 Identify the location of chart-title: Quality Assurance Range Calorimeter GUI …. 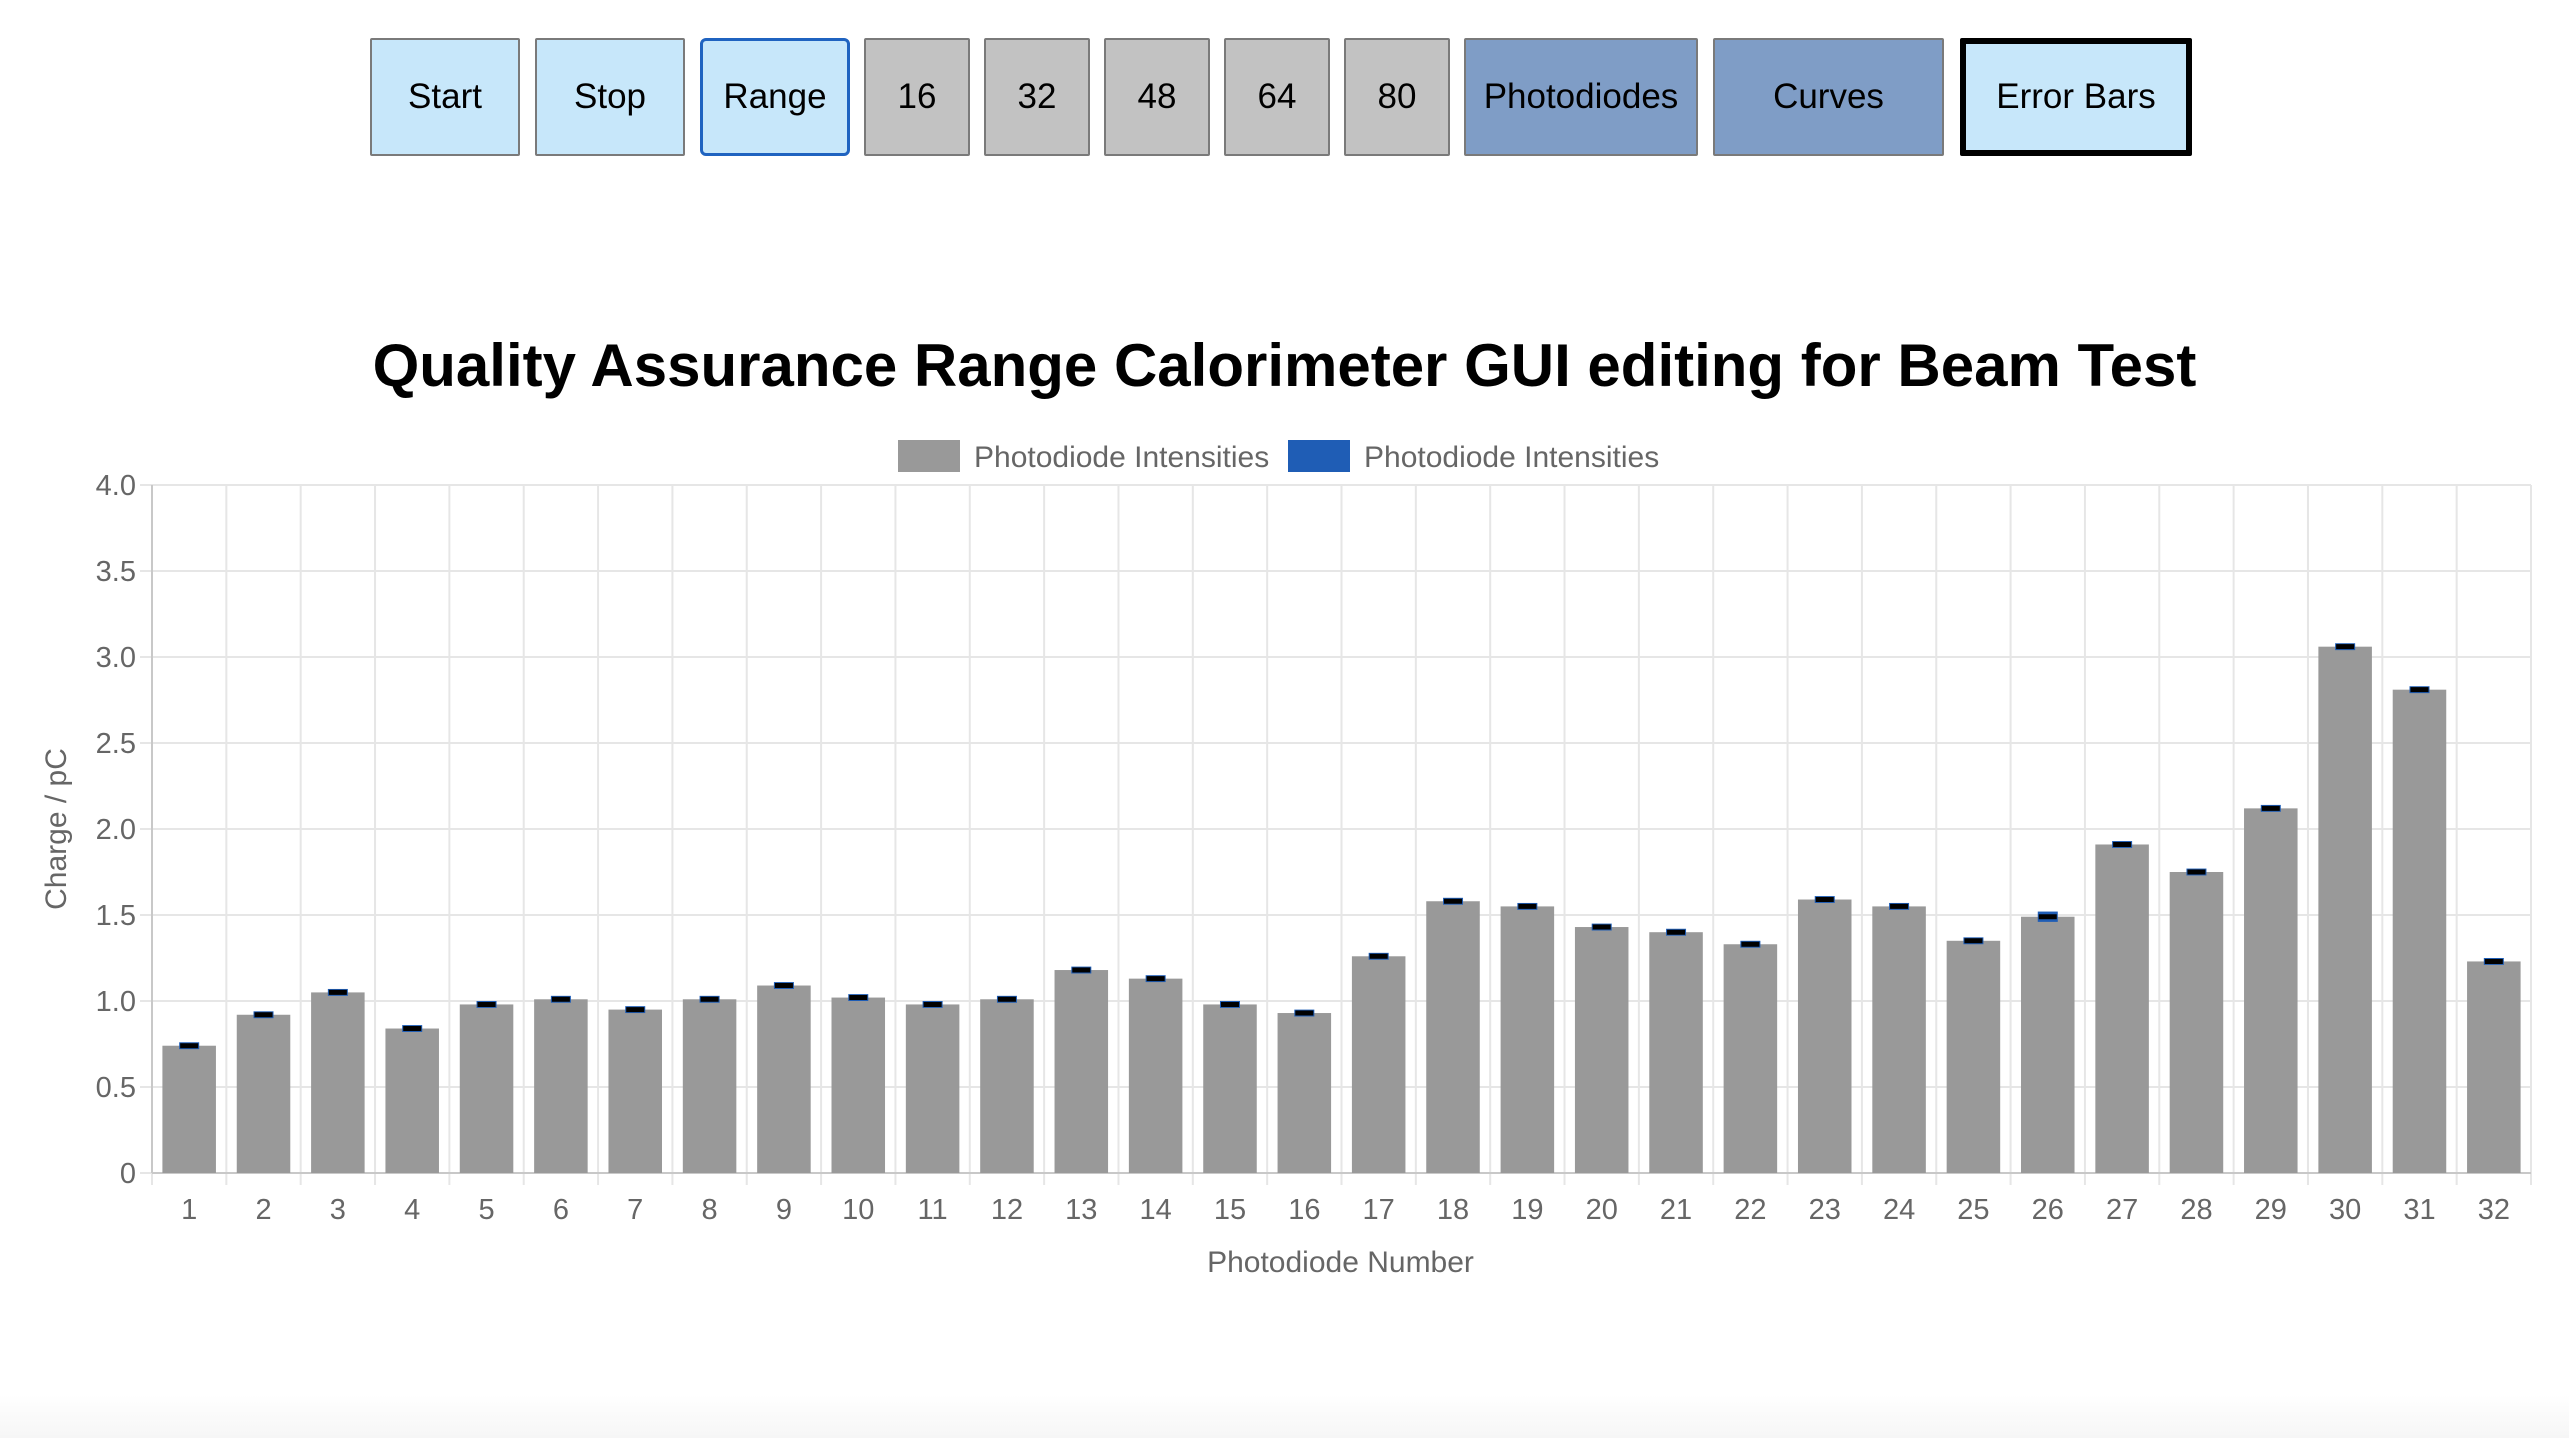
(1284, 365).